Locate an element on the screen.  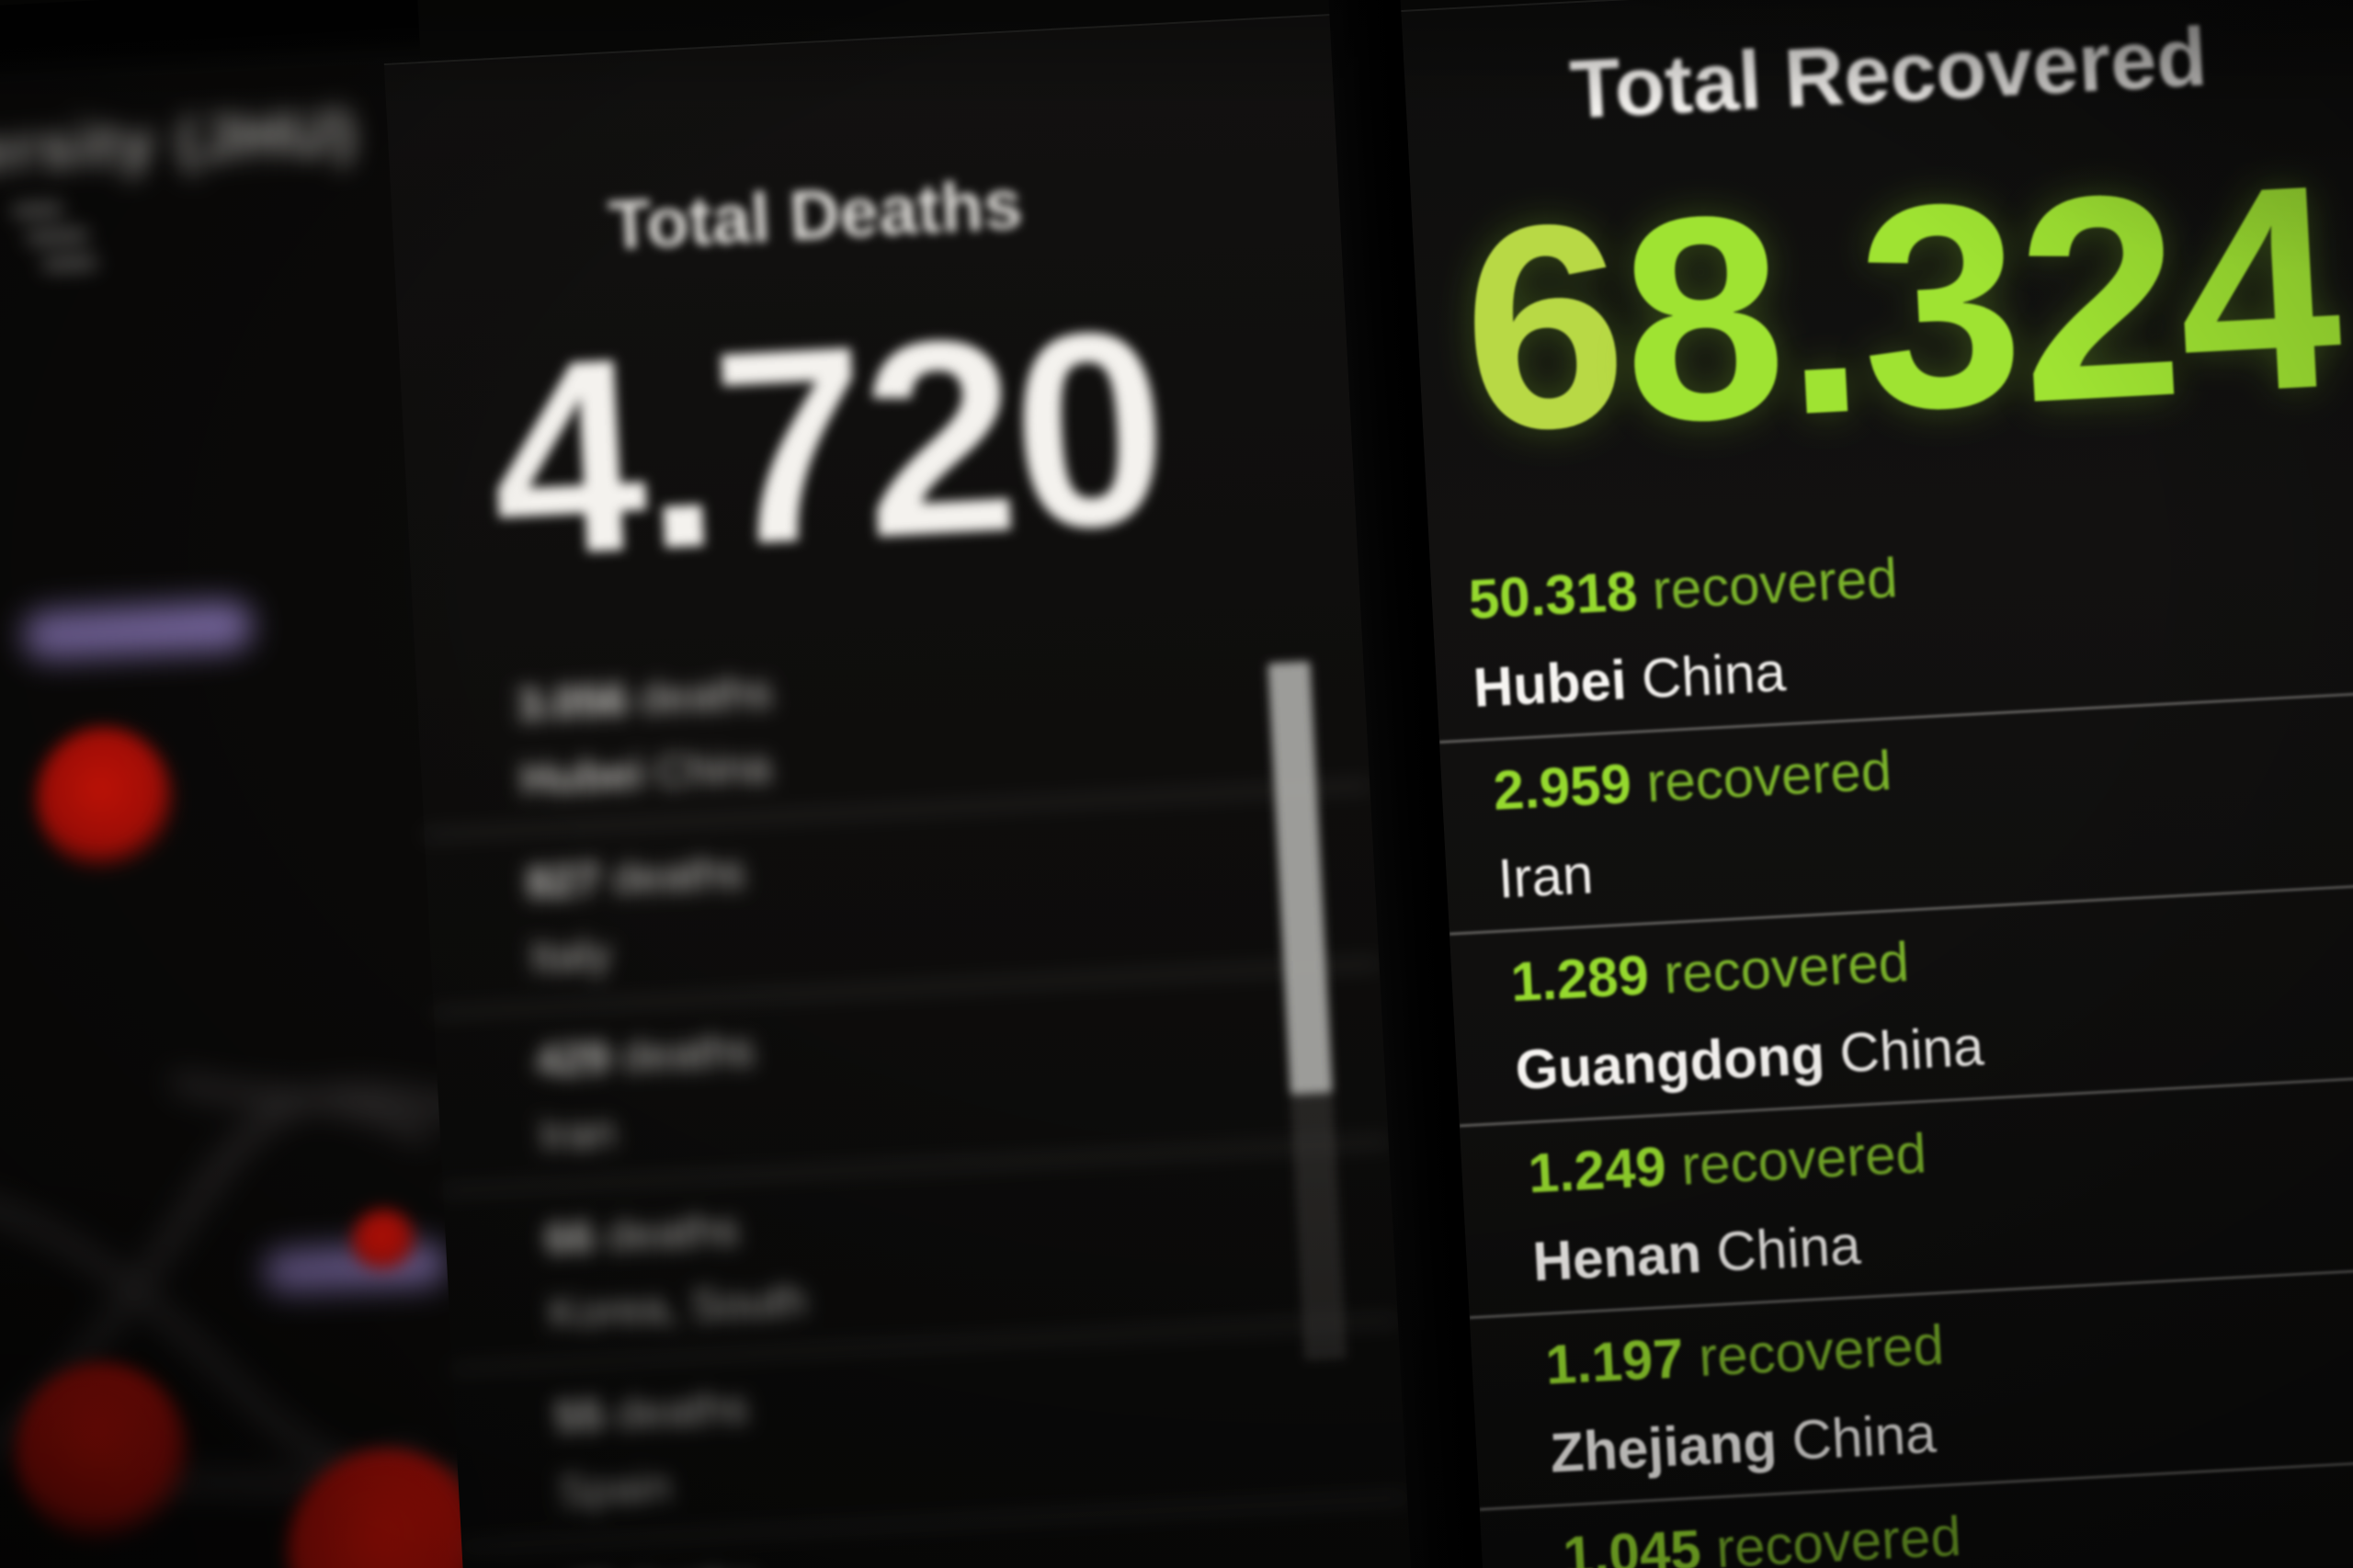
region-name: Guangdong is located at coordinates (1670, 1062).